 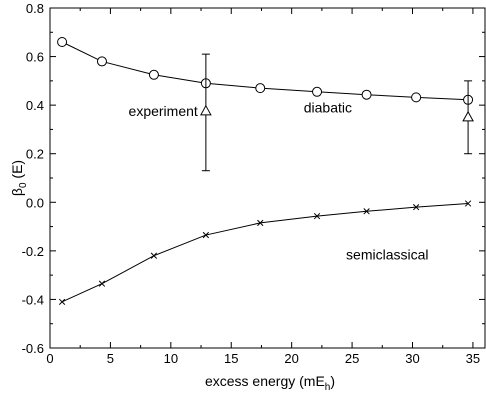 What do you see at coordinates (291, 358) in the screenshot?
I see `x-tick-label: 20` at bounding box center [291, 358].